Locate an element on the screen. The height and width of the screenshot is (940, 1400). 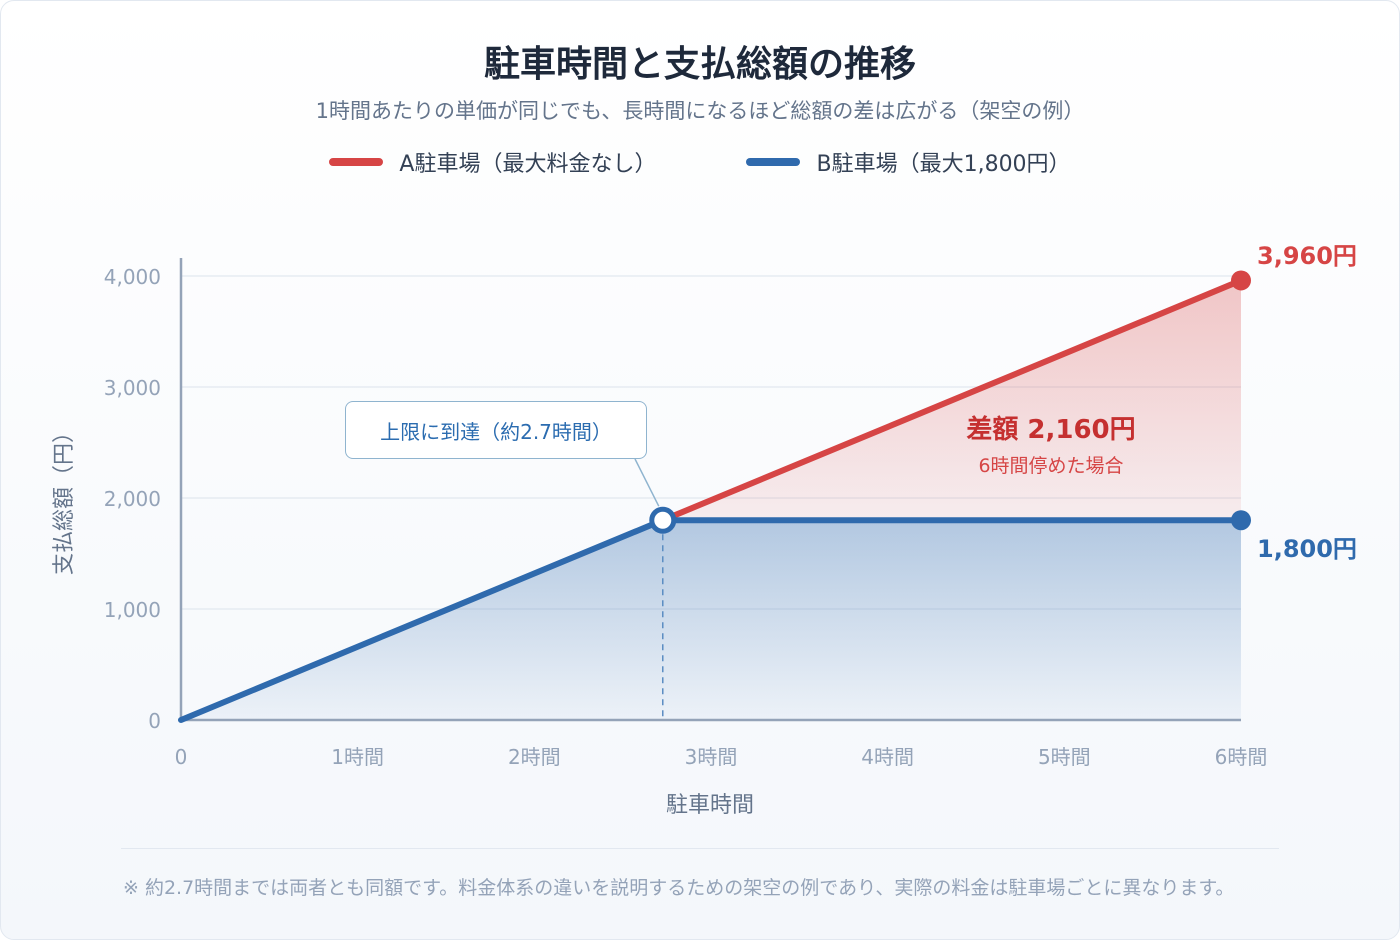
legend-swatch-b is located at coordinates (773, 162).